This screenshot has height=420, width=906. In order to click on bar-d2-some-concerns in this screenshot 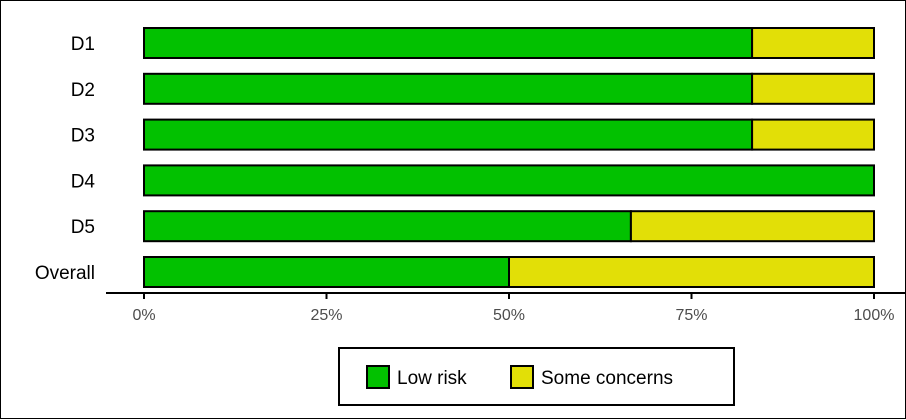, I will do `click(813, 88)`.